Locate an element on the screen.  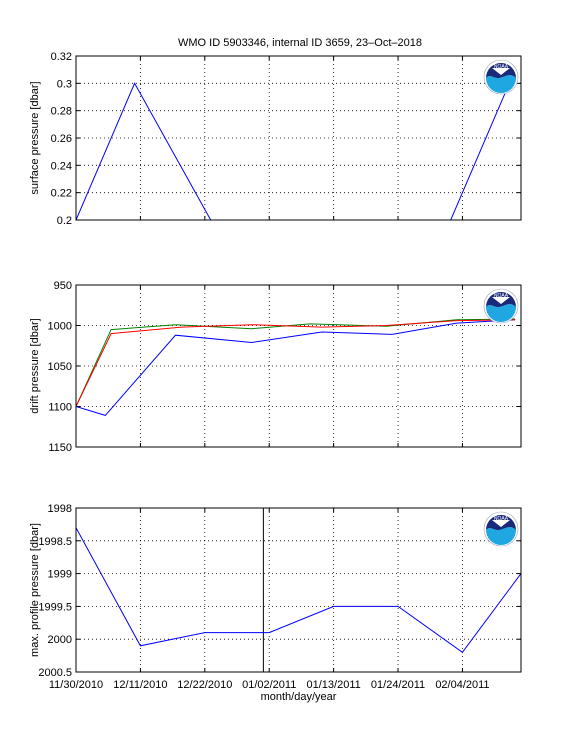
y-tick-label: 1999 is located at coordinates (60, 575).